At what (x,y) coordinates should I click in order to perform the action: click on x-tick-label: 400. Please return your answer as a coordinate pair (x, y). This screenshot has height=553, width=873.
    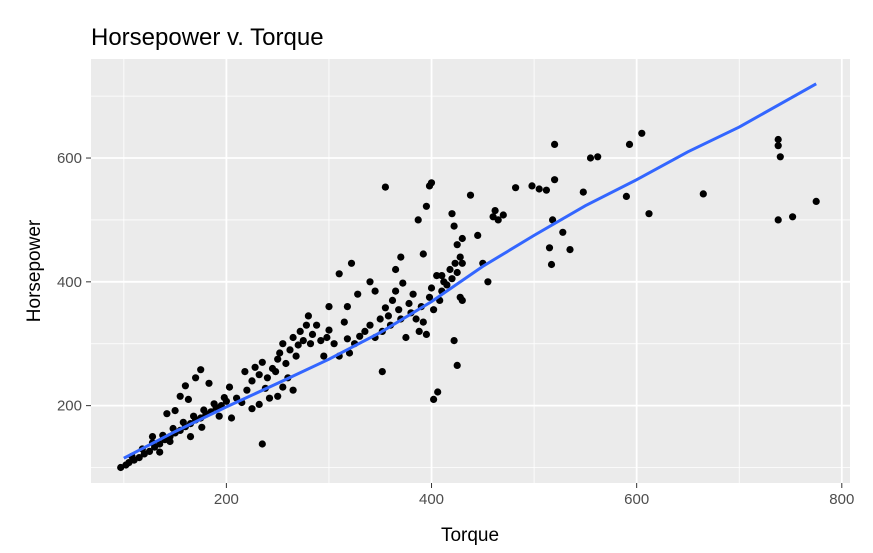
    Looking at the image, I should click on (431, 499).